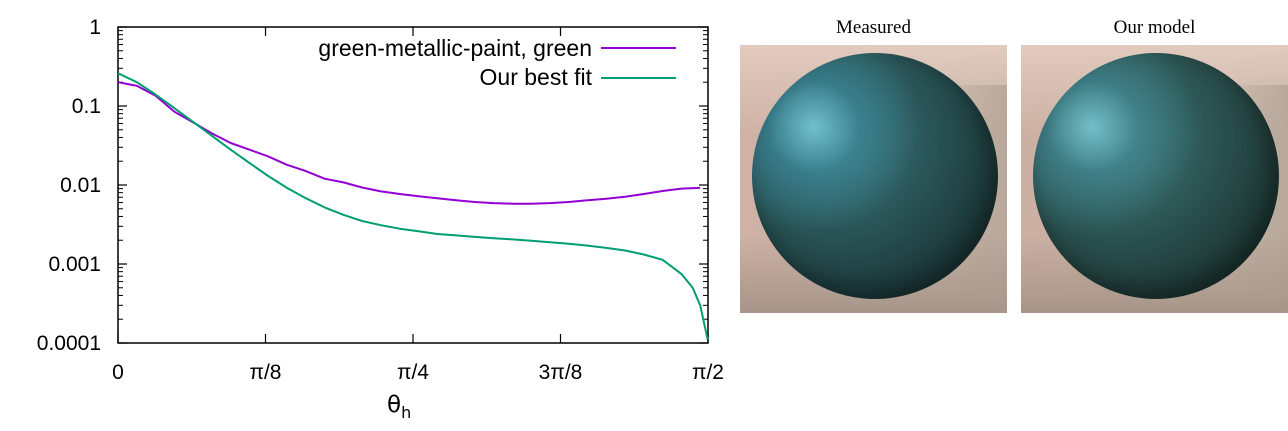 Image resolution: width=1288 pixels, height=431 pixels. Describe the element at coordinates (561, 372) in the screenshot. I see `x-tick-label: 3π/8` at that location.